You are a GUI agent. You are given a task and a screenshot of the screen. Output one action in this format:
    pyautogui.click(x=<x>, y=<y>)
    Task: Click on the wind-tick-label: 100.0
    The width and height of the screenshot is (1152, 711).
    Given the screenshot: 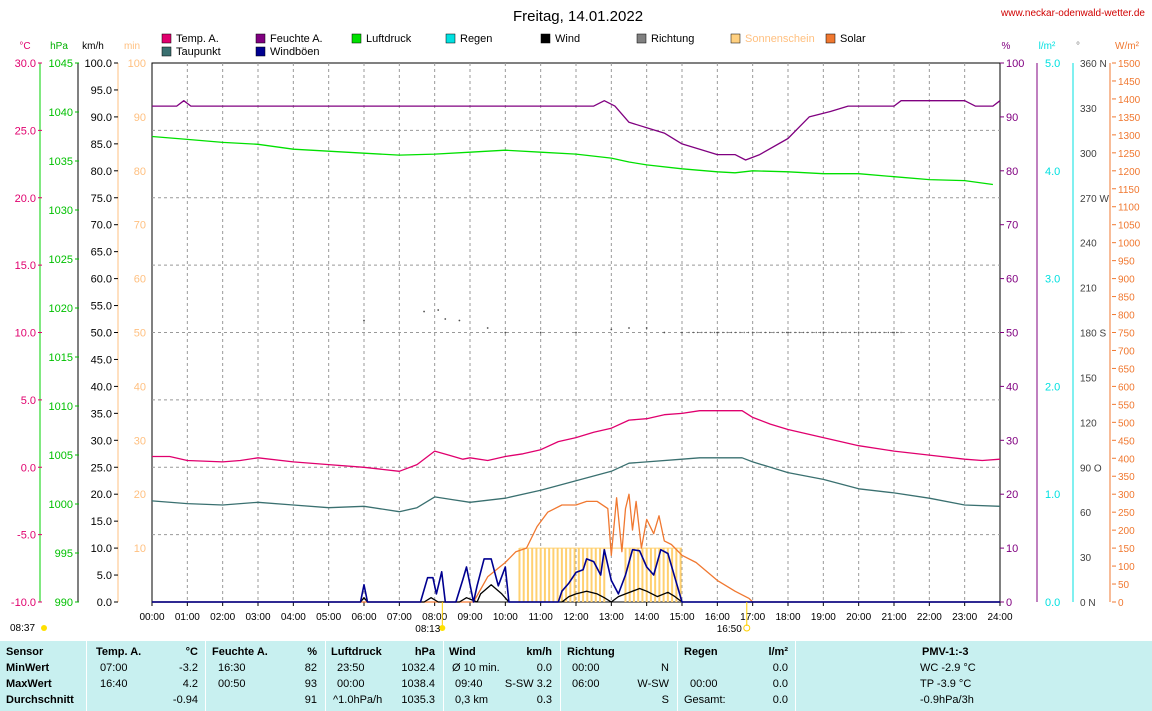 What is the action you would take?
    pyautogui.click(x=98, y=64)
    